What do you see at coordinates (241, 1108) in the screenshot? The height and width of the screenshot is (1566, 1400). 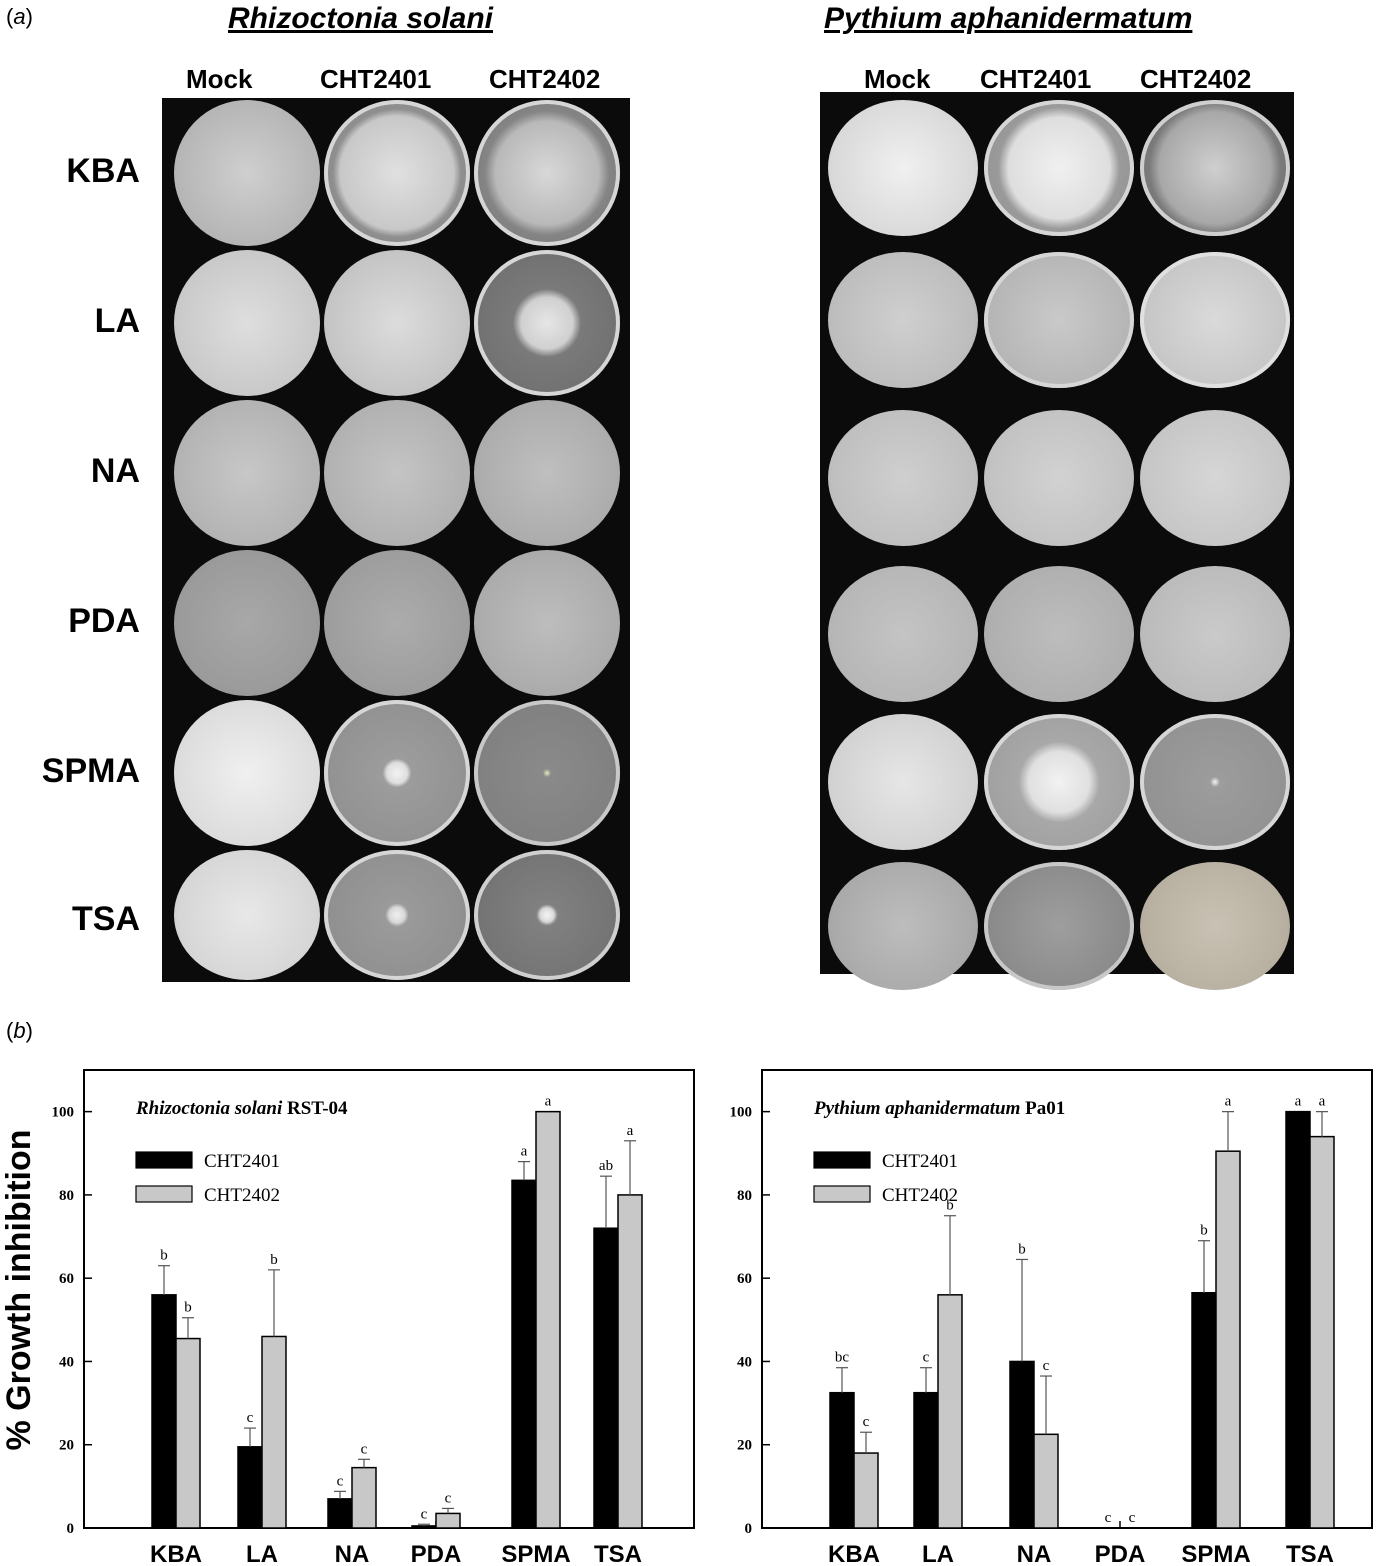 I see `rhizoctonia-chart-title: Rhizoctonia solani RST-04` at bounding box center [241, 1108].